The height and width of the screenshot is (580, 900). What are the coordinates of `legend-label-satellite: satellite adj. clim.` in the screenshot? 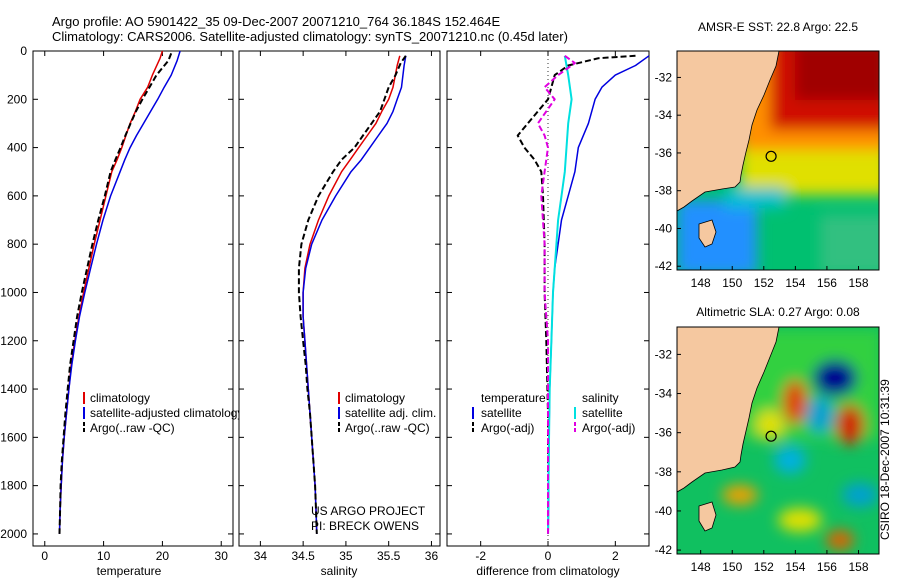 It's located at (390, 413).